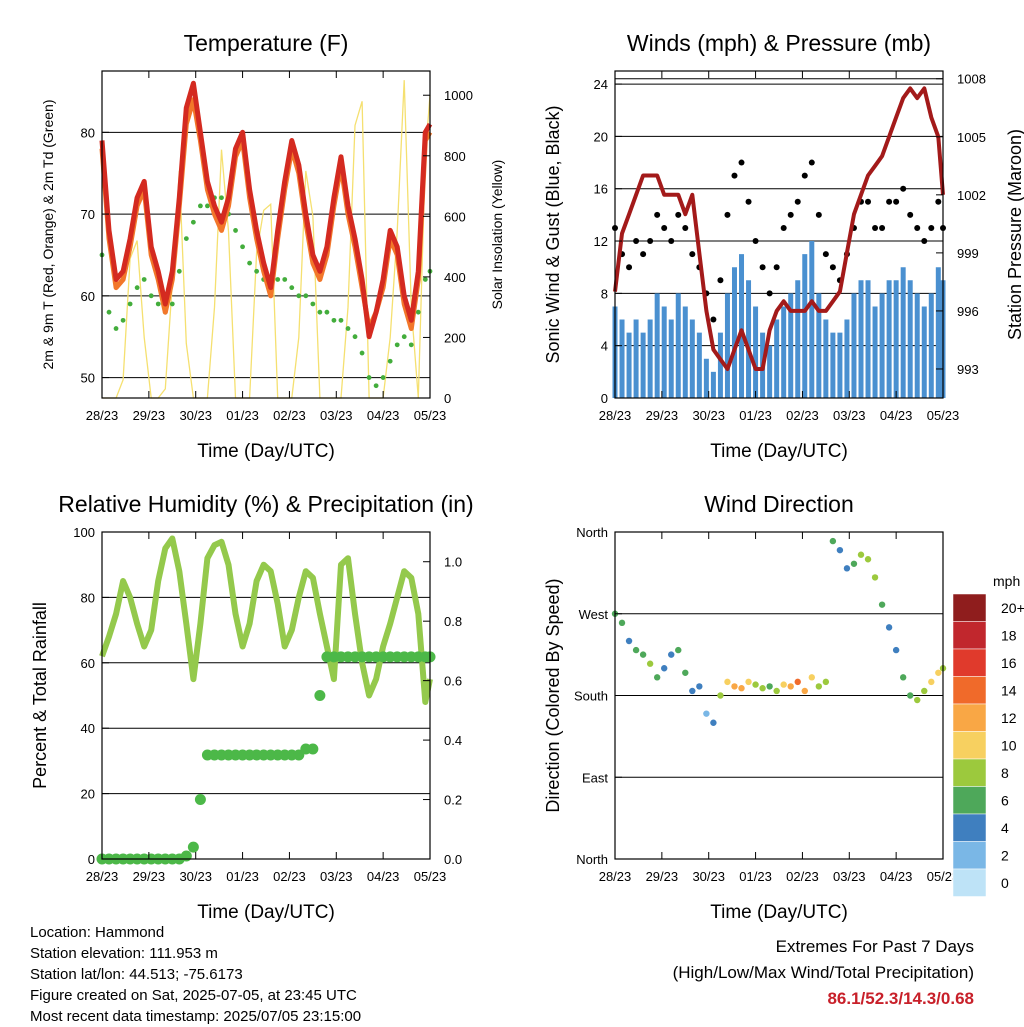 The width and height of the screenshot is (1024, 1027). What do you see at coordinates (1009, 718) in the screenshot?
I see `legend-label: 12` at bounding box center [1009, 718].